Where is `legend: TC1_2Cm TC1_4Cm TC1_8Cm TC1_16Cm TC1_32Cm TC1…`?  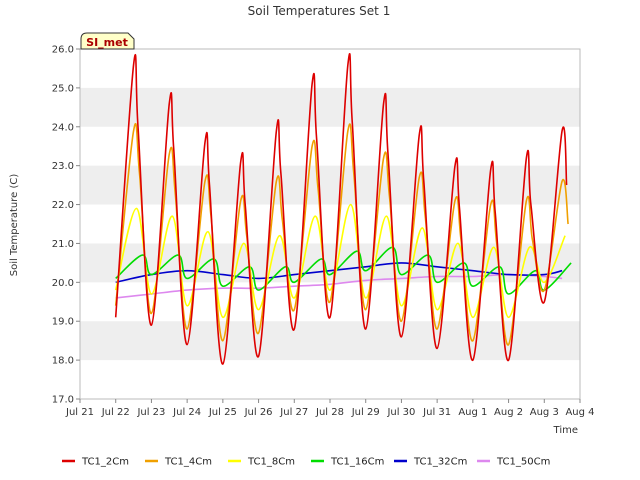
legend: TC1_2Cm TC1_4Cm TC1_8Cm TC1_16Cm TC1_32Cm TC1… is located at coordinates (306, 462).